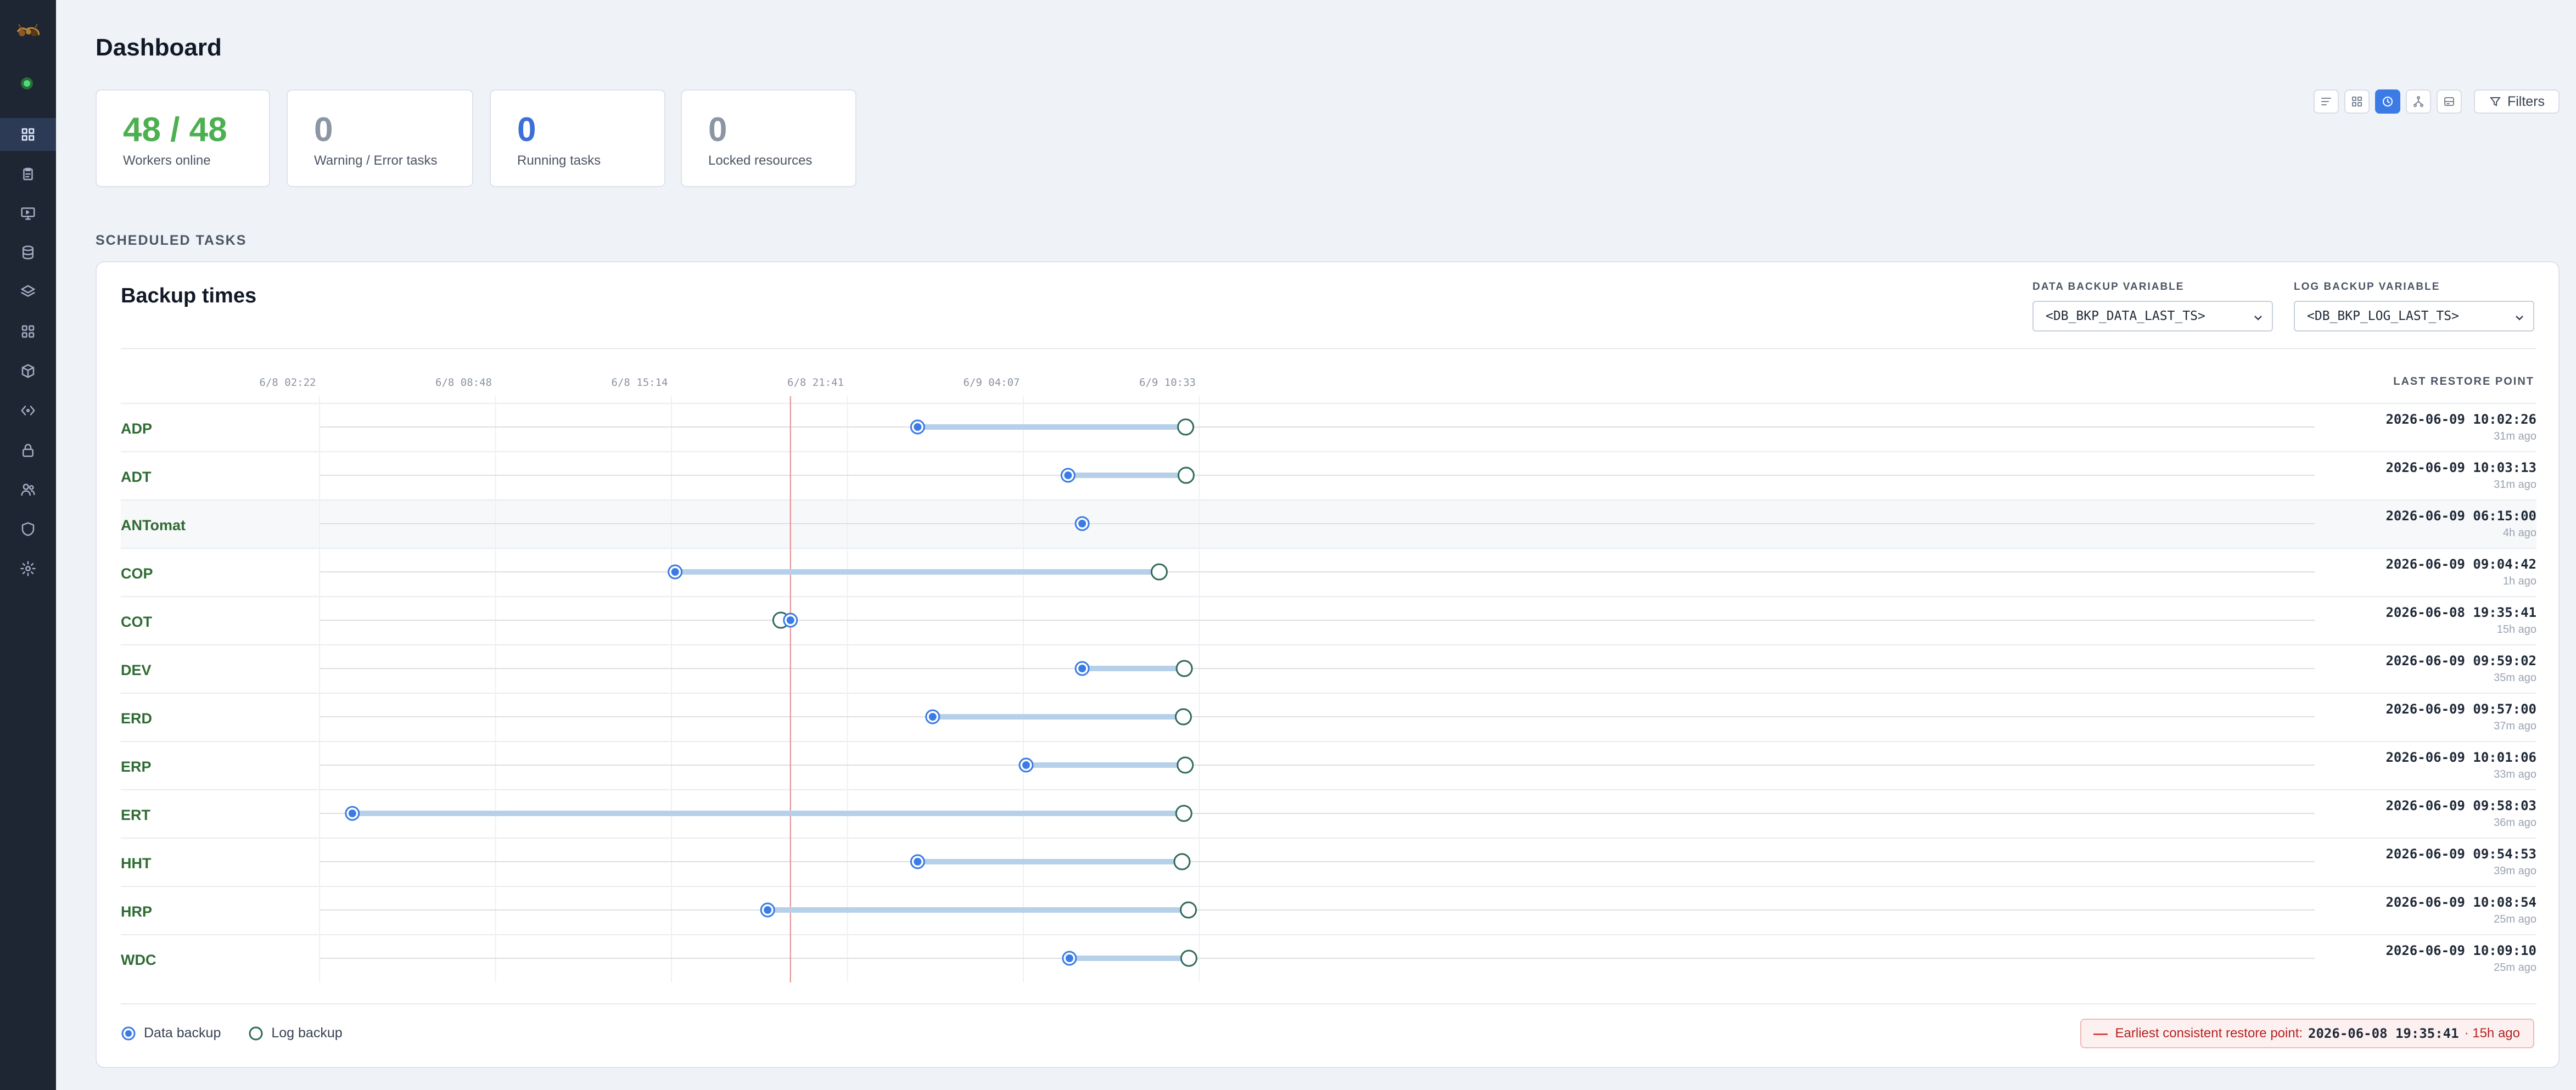  I want to click on legend-log-label: Log backup, so click(307, 1033).